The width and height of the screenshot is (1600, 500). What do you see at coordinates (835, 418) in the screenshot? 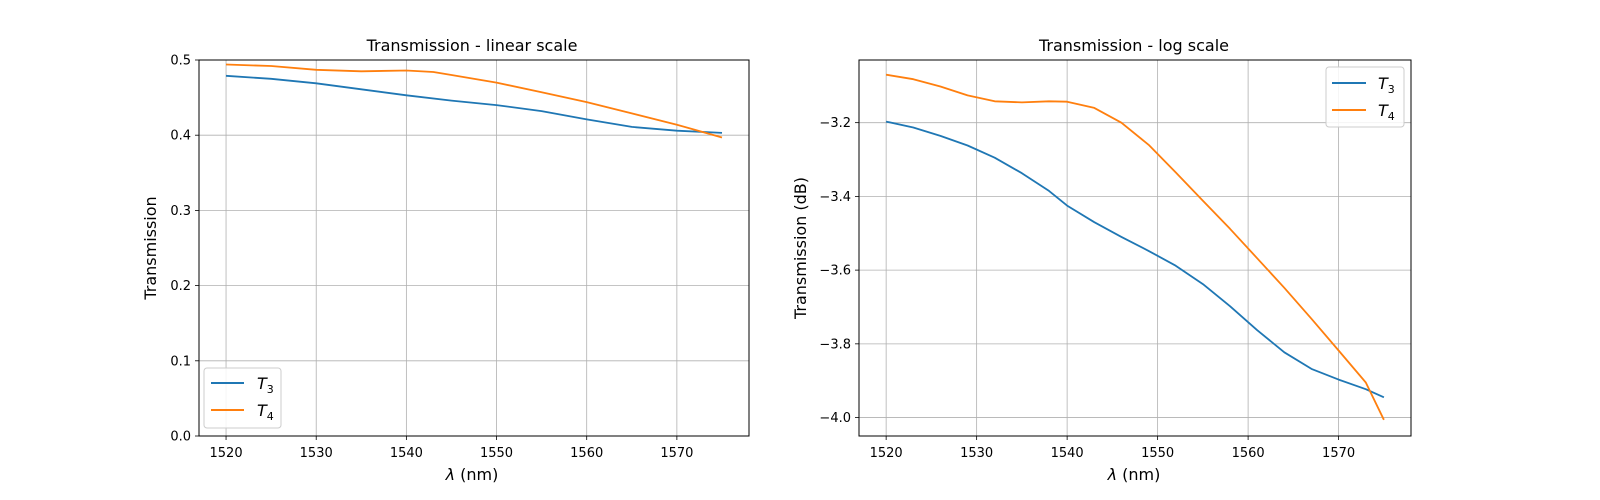
I see `y-tick-label: −4.0` at bounding box center [835, 418].